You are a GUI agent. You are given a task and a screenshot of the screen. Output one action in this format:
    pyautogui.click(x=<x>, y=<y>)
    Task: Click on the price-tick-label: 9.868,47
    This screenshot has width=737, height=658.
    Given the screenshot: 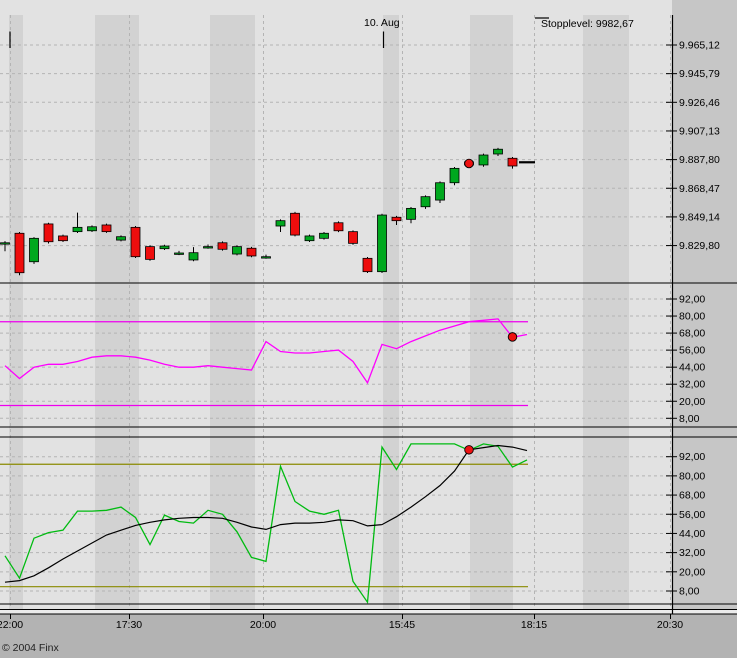 What is the action you would take?
    pyautogui.click(x=699, y=189)
    